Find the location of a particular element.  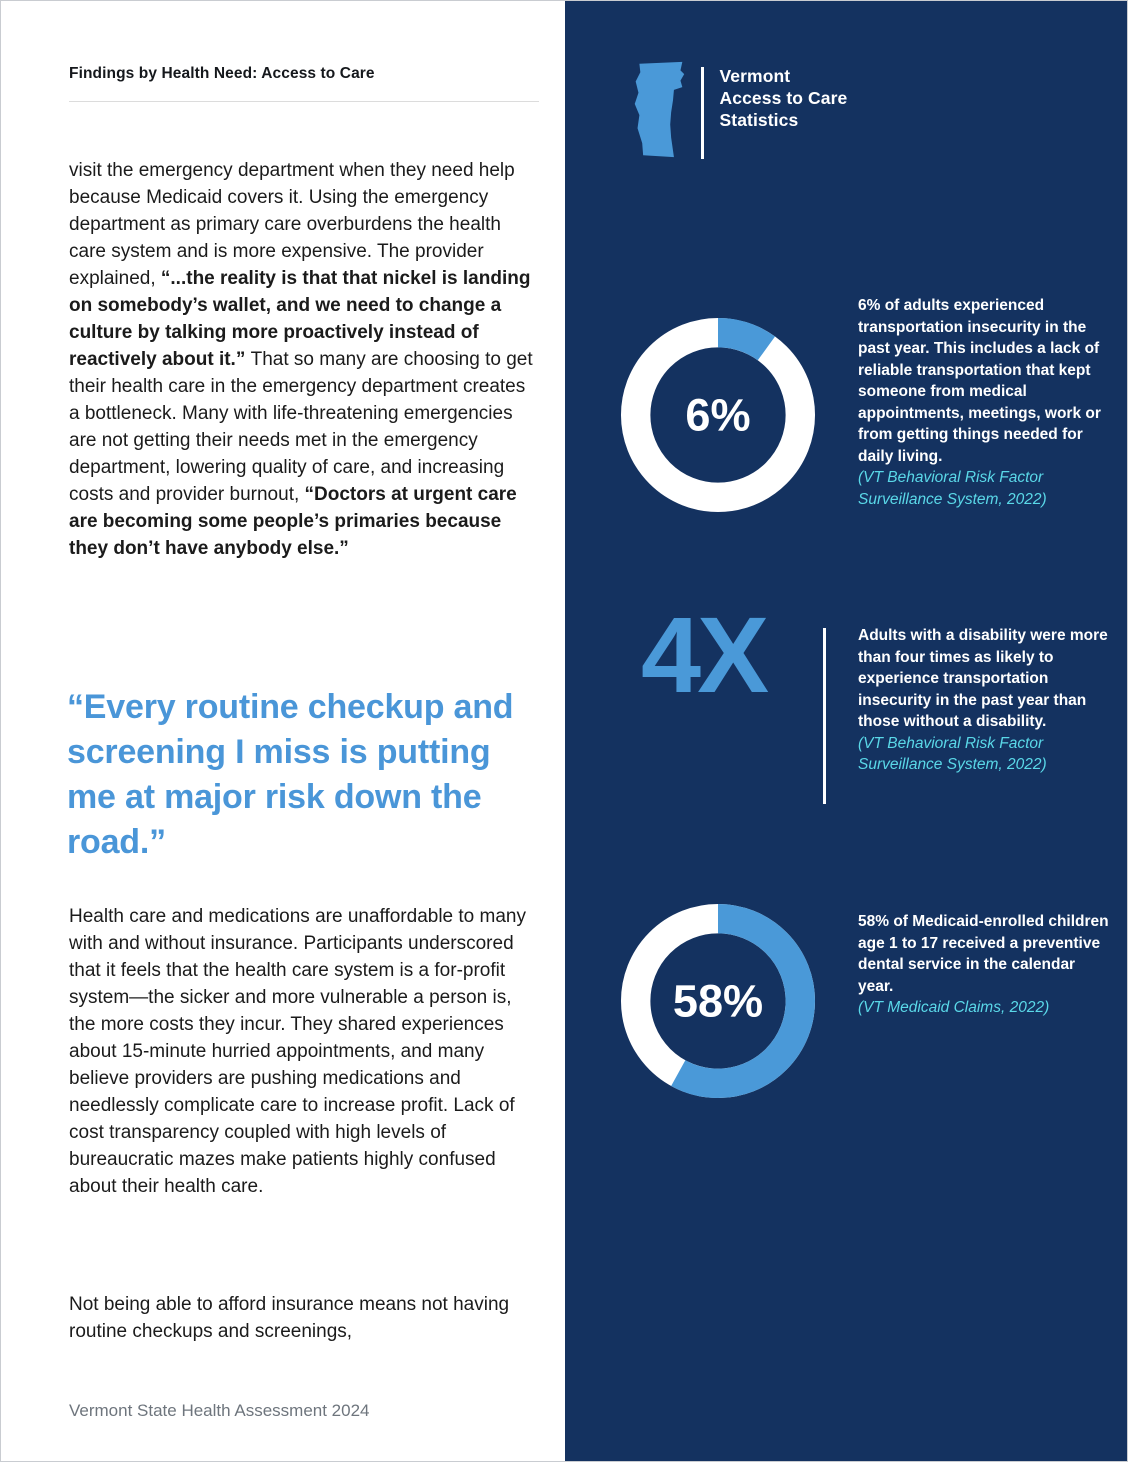

sidebar-header-divider is located at coordinates (702, 113).